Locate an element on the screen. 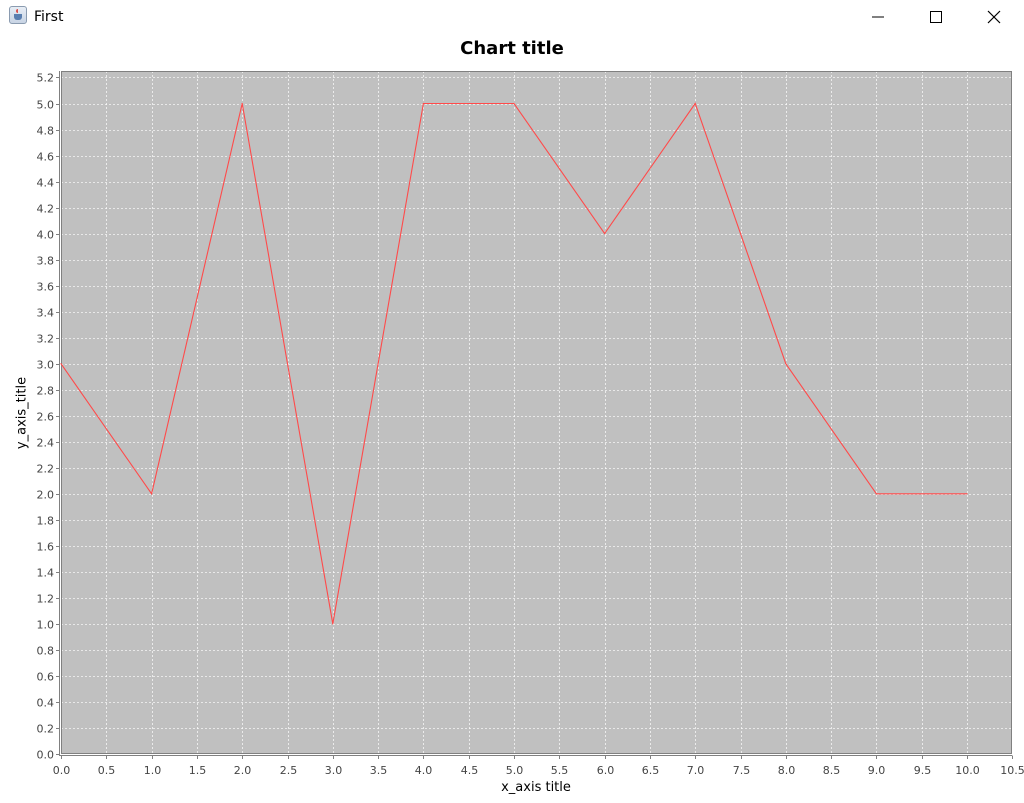 This screenshot has height=803, width=1024. minimize-icon is located at coordinates (878, 17).